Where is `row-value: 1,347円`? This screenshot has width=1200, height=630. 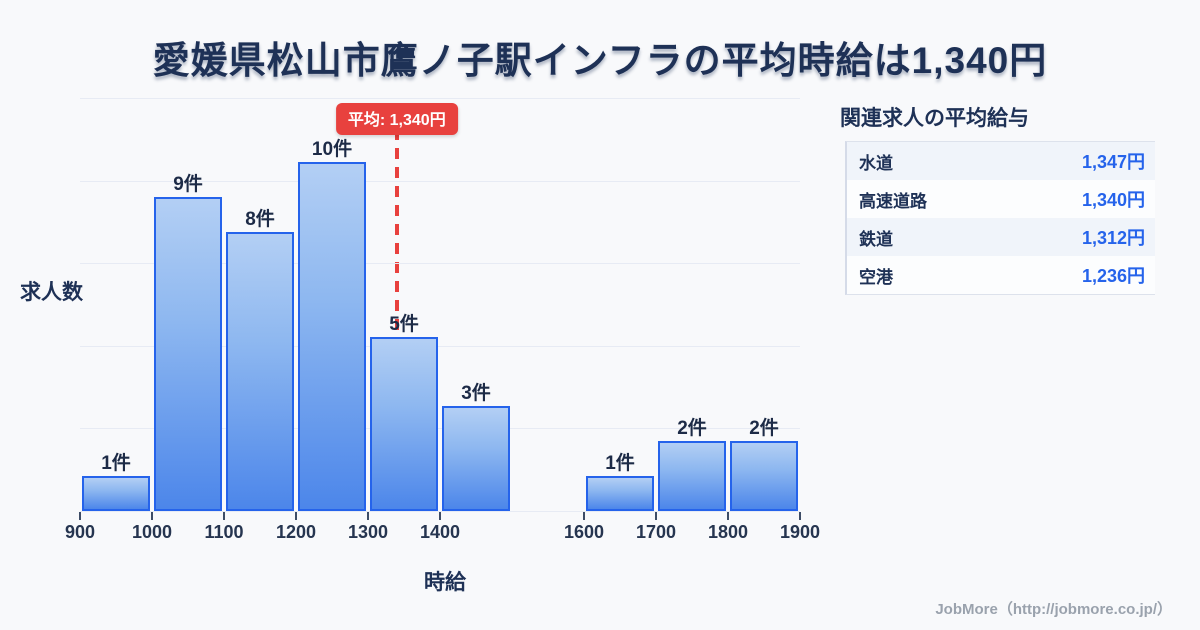
row-value: 1,347円 is located at coordinates (1113, 162).